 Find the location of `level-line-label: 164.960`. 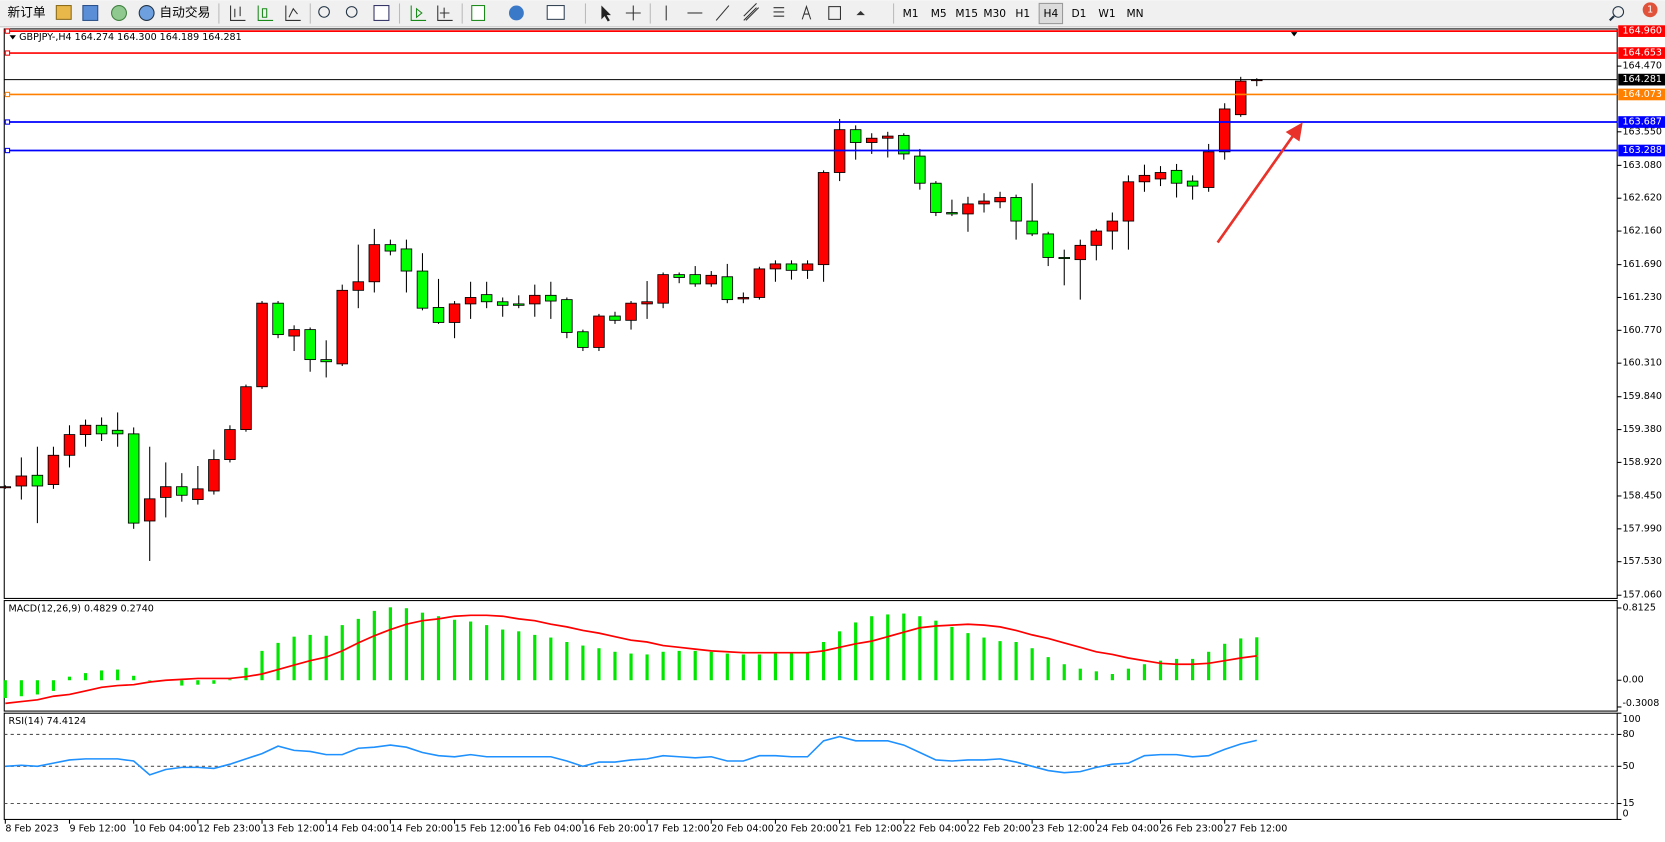

level-line-label: 164.960 is located at coordinates (1641, 31).